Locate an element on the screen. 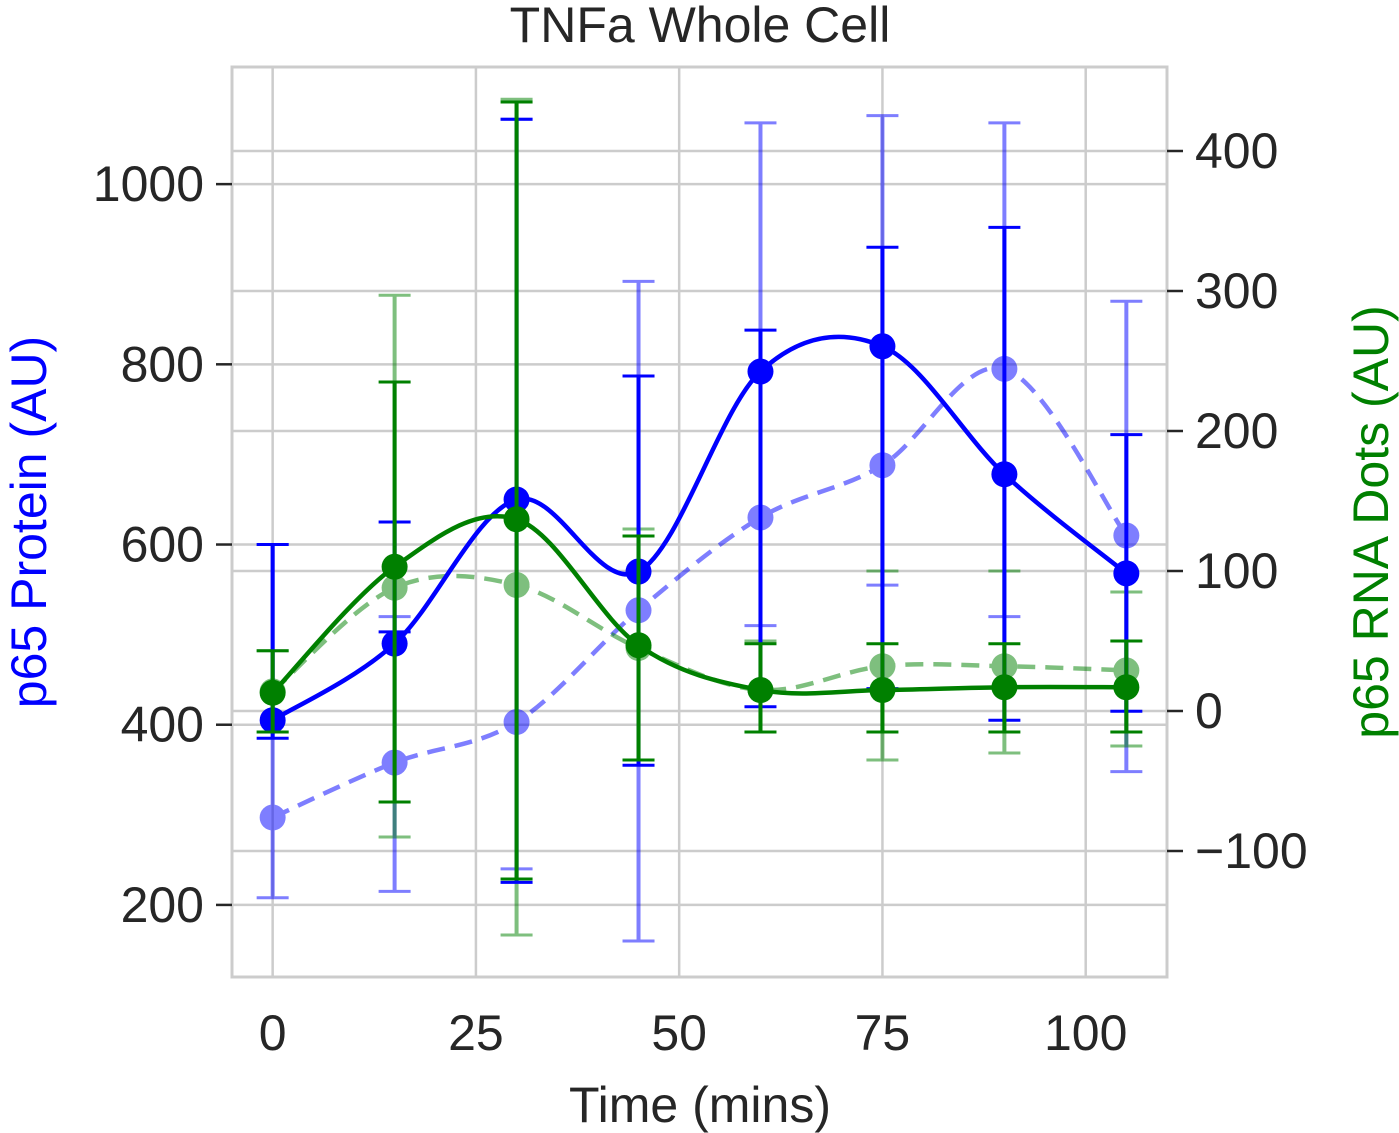  left-y-tick-label: 600 is located at coordinates (162, 545).